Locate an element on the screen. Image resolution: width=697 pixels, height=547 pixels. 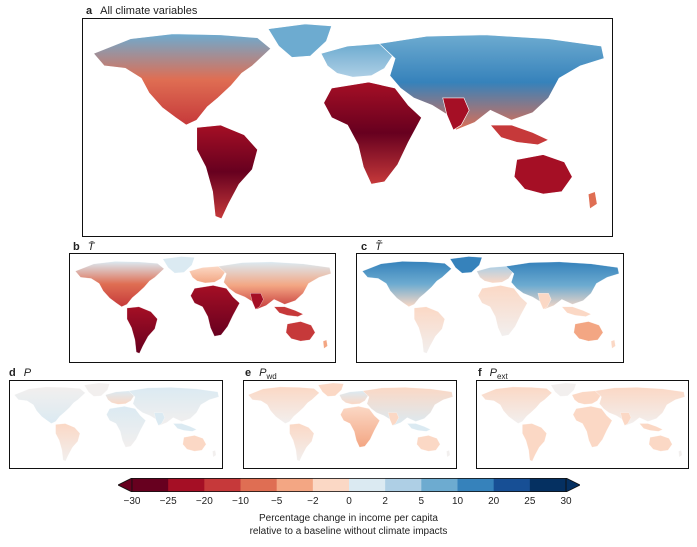
colorbar-label-line1: Percentage change in income per capita is located at coordinates (348, 518).